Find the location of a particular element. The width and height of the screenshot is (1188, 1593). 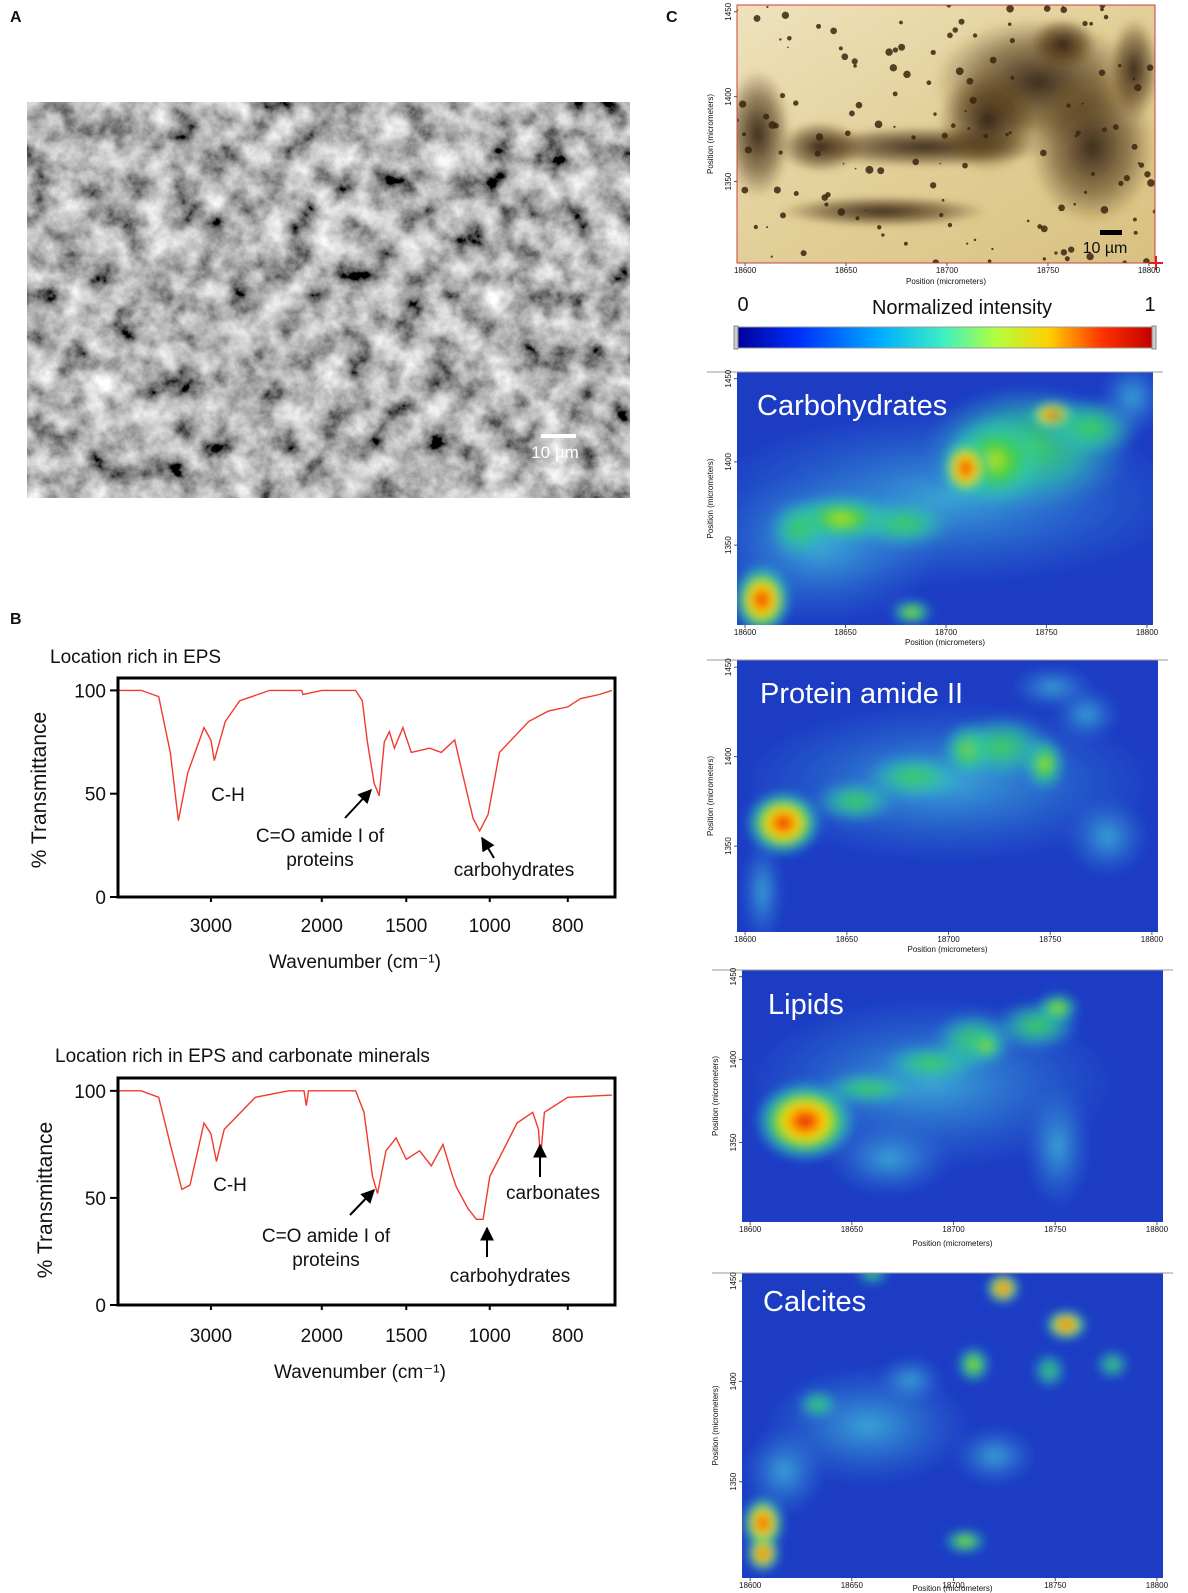

y-tick-label: 50 is located at coordinates (95, 1199).